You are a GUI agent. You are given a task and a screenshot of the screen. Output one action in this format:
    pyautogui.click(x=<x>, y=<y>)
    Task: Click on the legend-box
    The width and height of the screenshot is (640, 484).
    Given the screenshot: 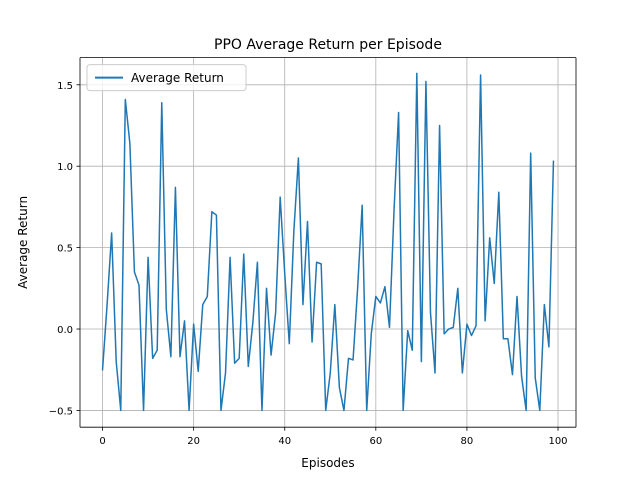 What is the action you would take?
    pyautogui.click(x=166, y=78)
    